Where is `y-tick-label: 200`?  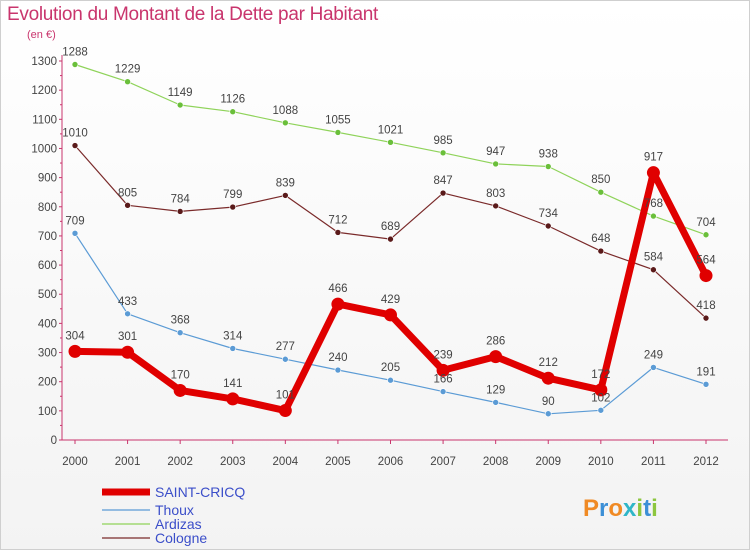
y-tick-label: 200 is located at coordinates (47, 383).